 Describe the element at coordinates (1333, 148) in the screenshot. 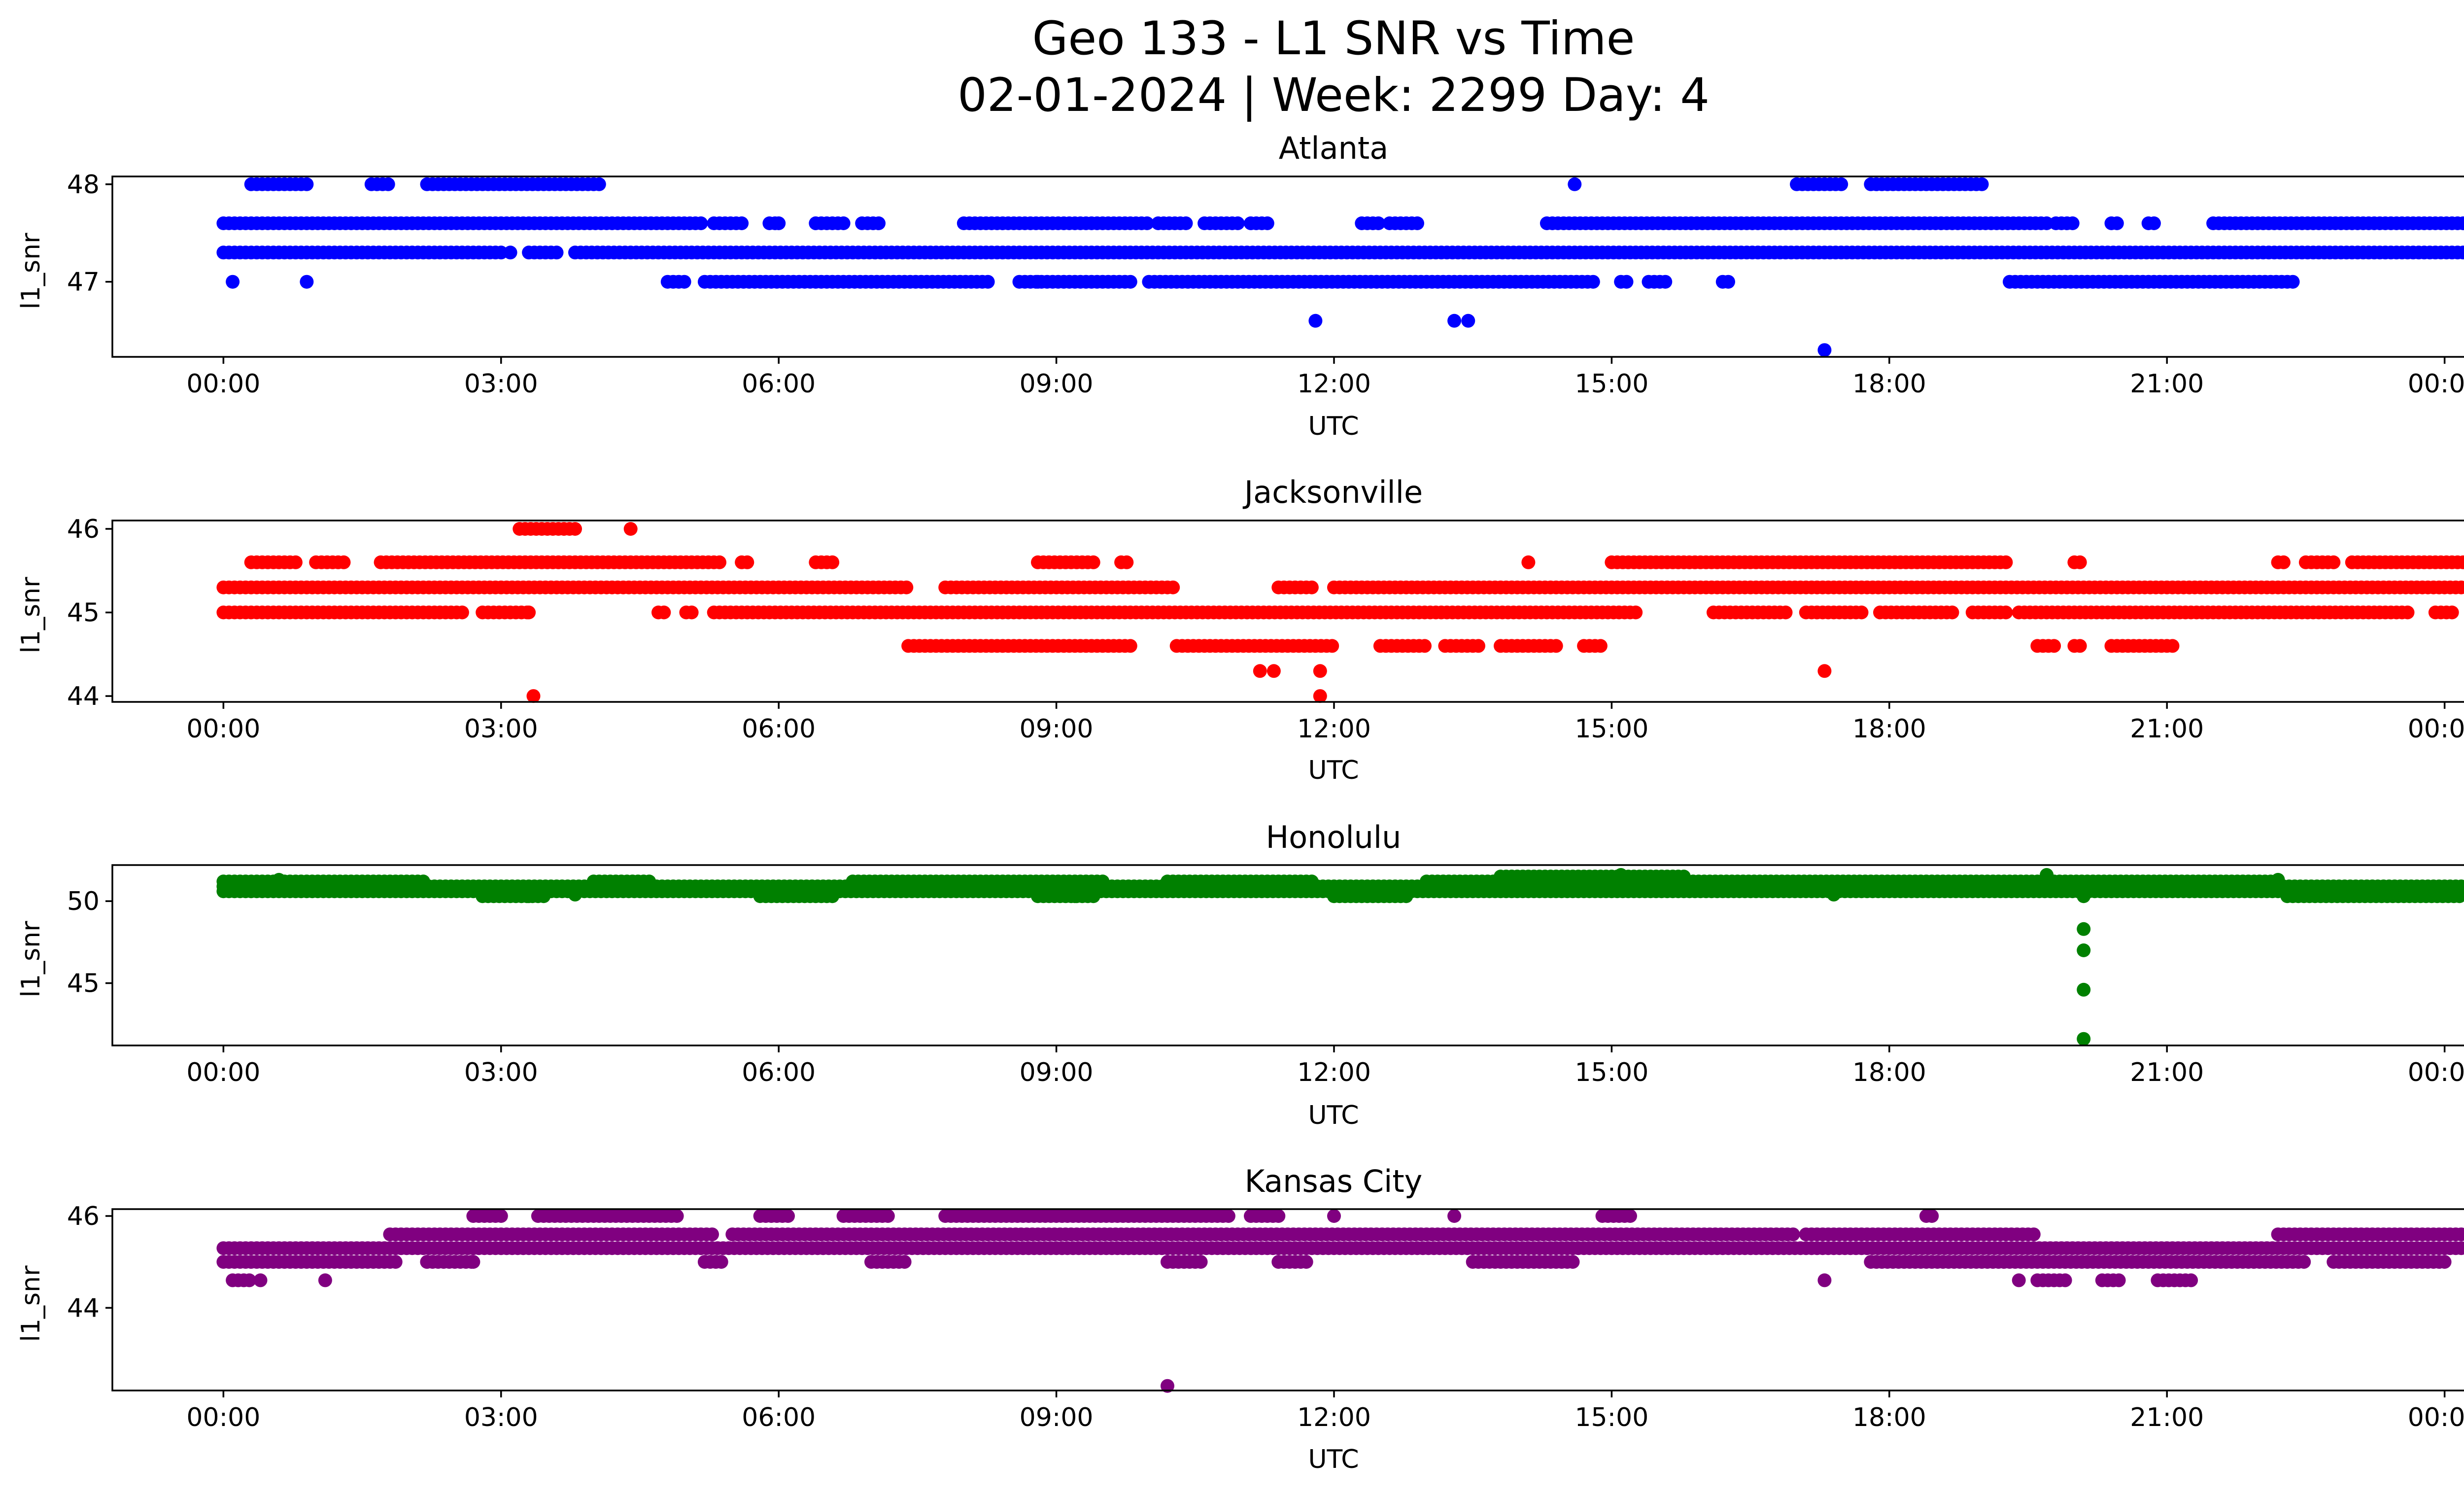

I see `subplot-title: Atlanta` at that location.